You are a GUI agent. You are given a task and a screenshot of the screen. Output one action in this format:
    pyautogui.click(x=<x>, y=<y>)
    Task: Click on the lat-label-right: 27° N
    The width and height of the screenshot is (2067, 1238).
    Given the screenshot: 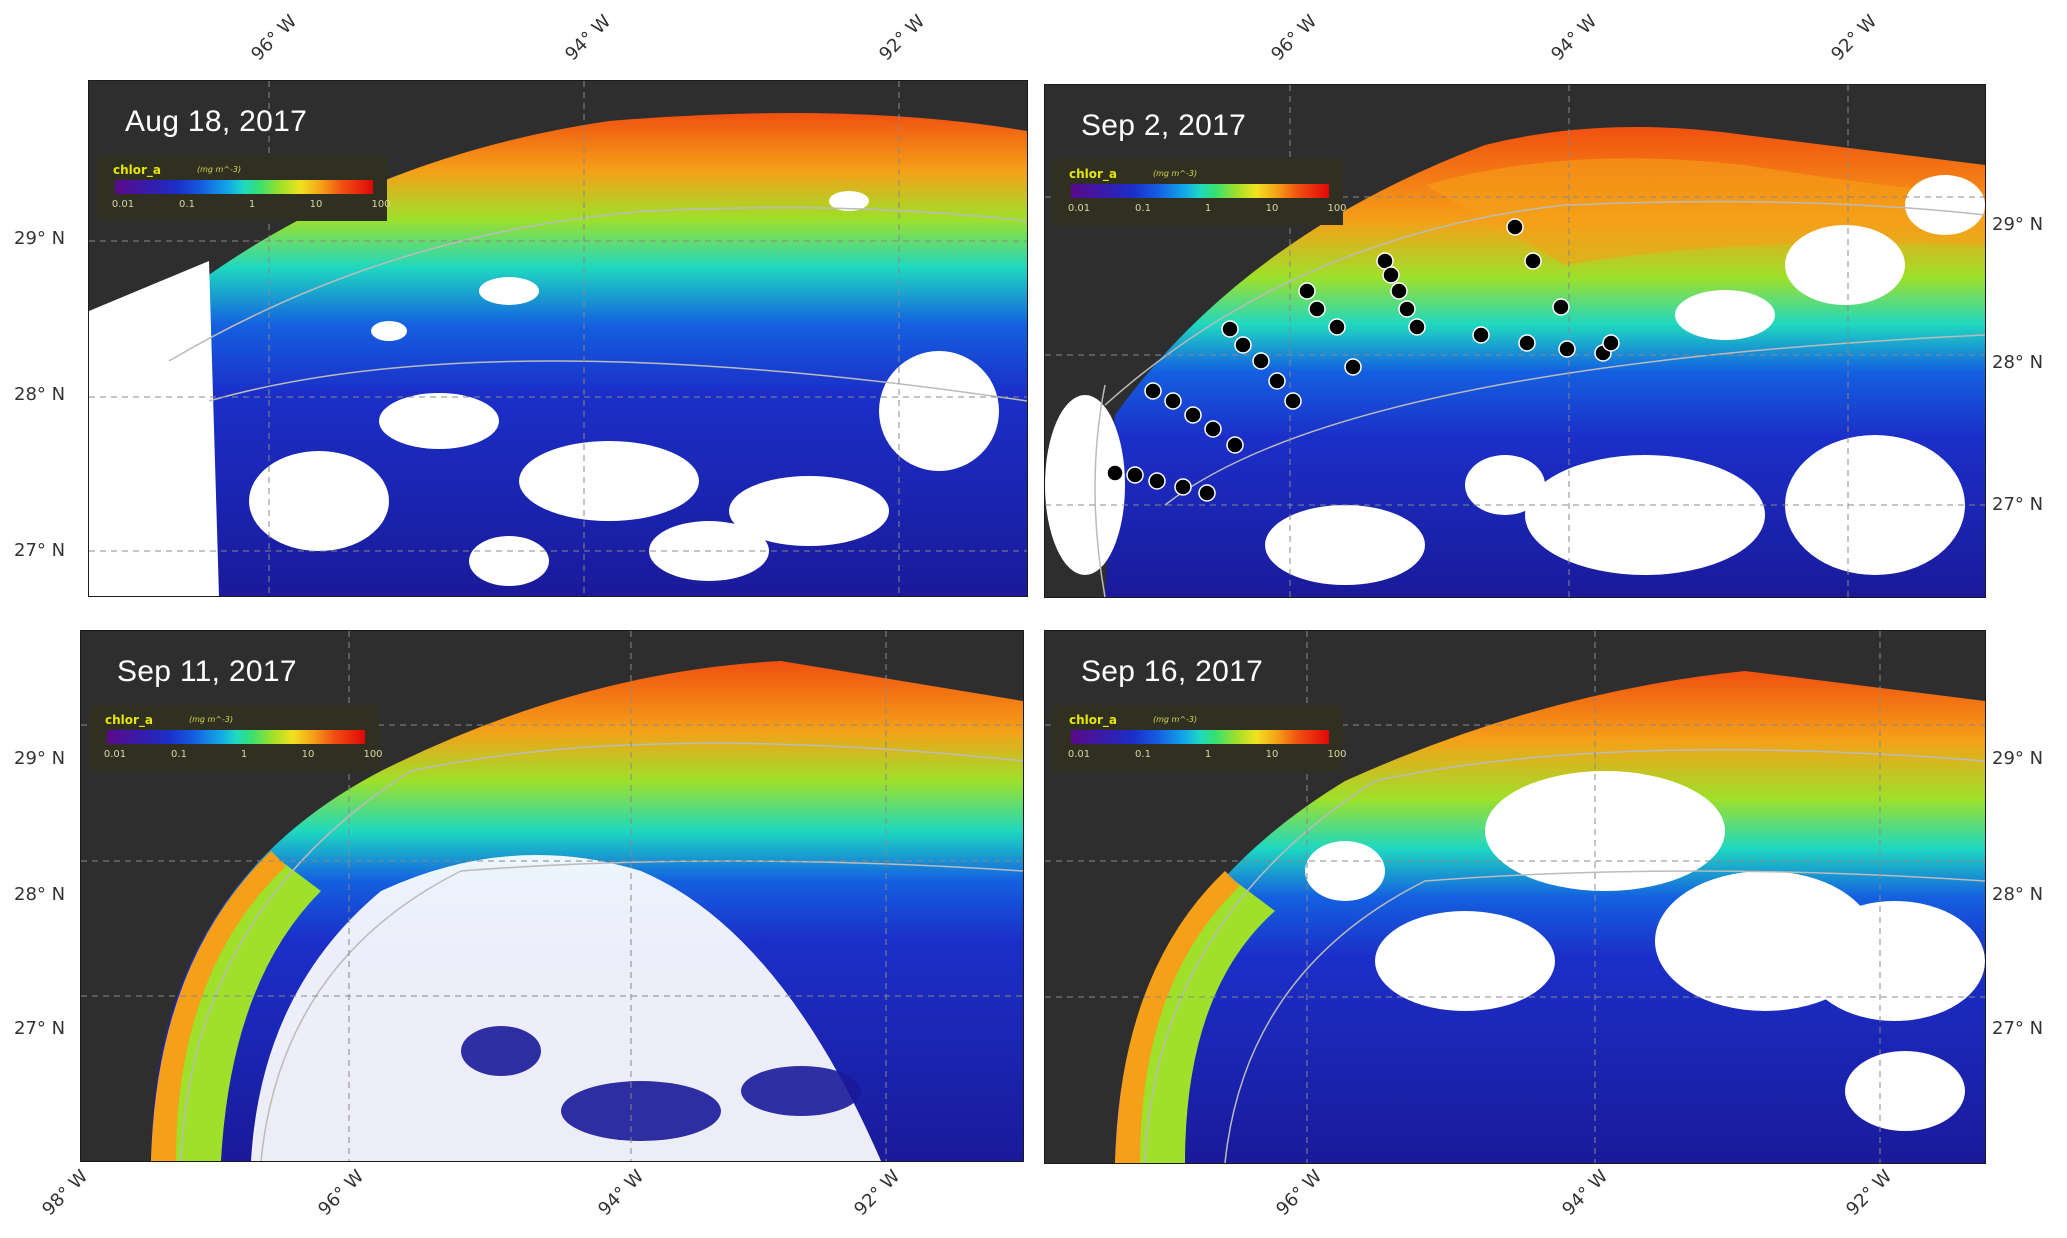 What is the action you would take?
    pyautogui.click(x=2018, y=1028)
    